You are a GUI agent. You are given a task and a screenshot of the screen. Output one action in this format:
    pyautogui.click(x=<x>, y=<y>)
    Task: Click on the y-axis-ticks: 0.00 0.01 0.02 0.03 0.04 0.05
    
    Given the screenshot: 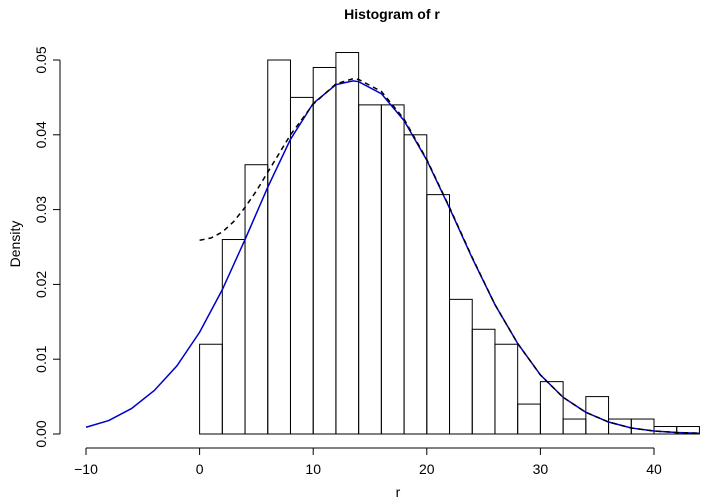 What is the action you would take?
    pyautogui.click(x=46, y=247)
    